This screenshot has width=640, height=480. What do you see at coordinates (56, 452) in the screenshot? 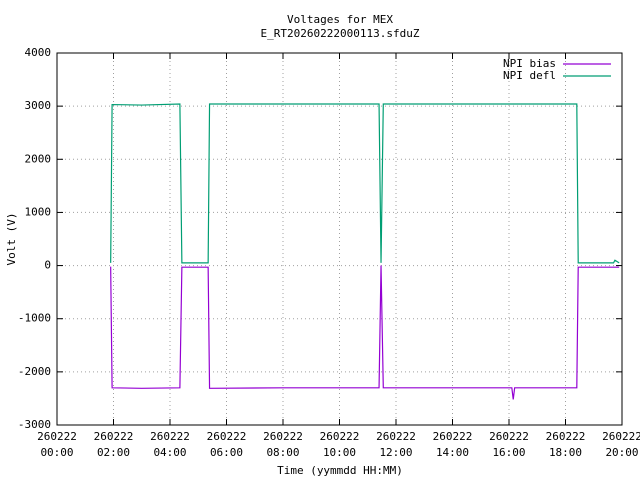
I see `x-tick-label: 00:00` at bounding box center [56, 452].